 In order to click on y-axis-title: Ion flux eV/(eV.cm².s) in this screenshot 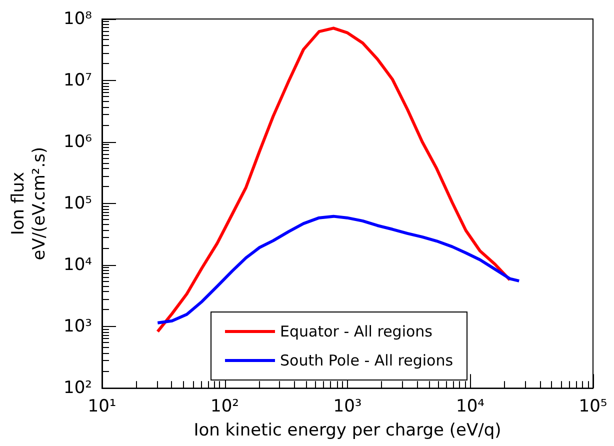, I will do `click(29, 203)`.